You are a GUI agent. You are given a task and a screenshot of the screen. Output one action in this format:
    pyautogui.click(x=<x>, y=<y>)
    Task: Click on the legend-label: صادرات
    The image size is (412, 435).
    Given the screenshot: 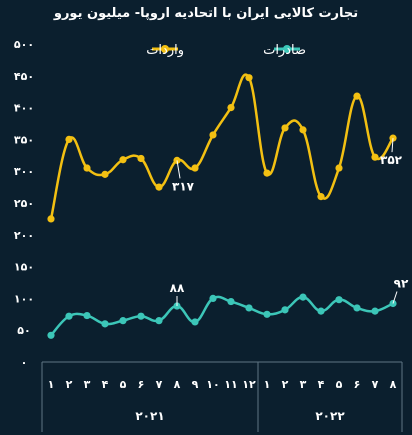 What is the action you would take?
    pyautogui.click(x=284, y=50)
    